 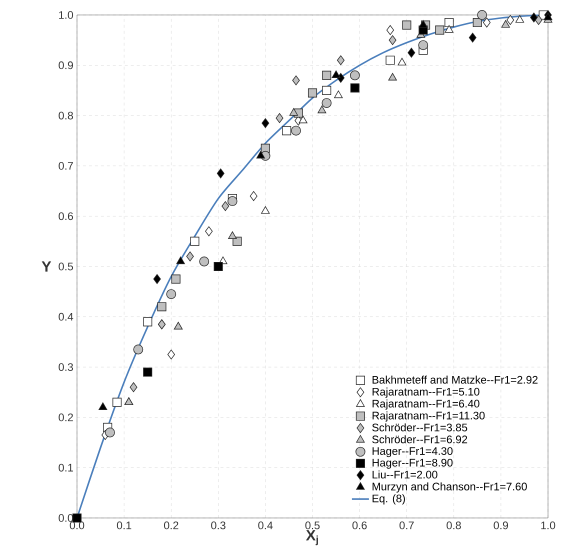 I want to click on x-tick-label: 0.9, so click(x=501, y=526).